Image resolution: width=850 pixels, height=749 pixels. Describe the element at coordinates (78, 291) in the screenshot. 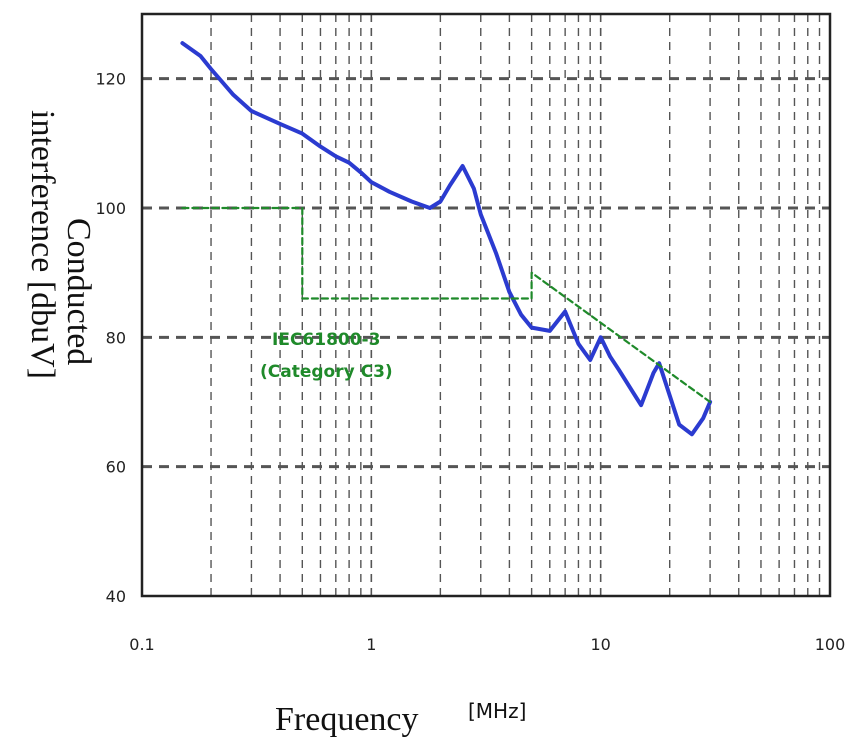

I see `y-axis-title-line1: Conducted` at that location.